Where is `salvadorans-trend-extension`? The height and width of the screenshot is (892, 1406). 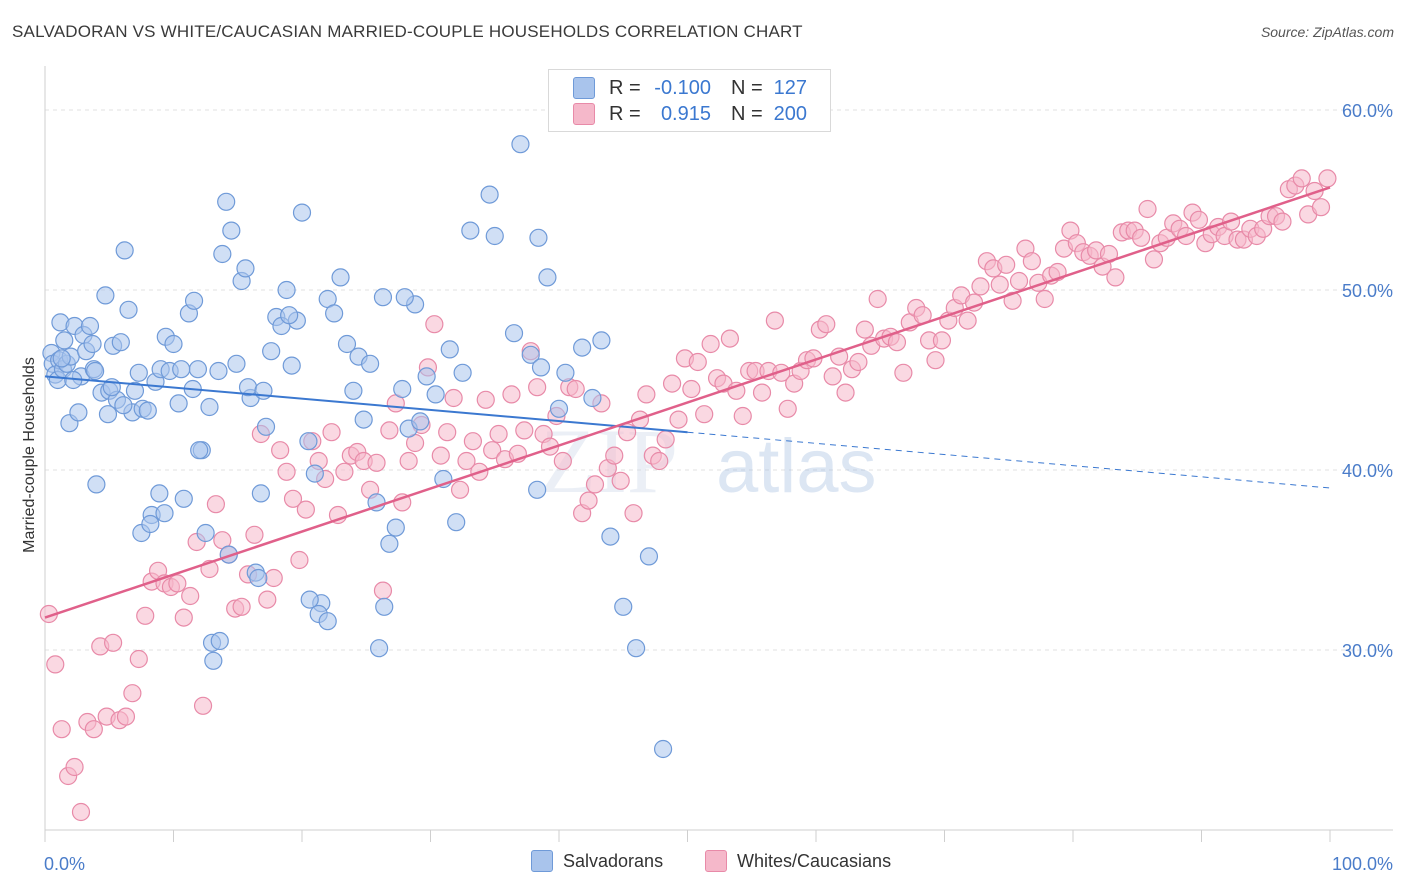 salvadorans-trend-extension is located at coordinates (1009, 460).